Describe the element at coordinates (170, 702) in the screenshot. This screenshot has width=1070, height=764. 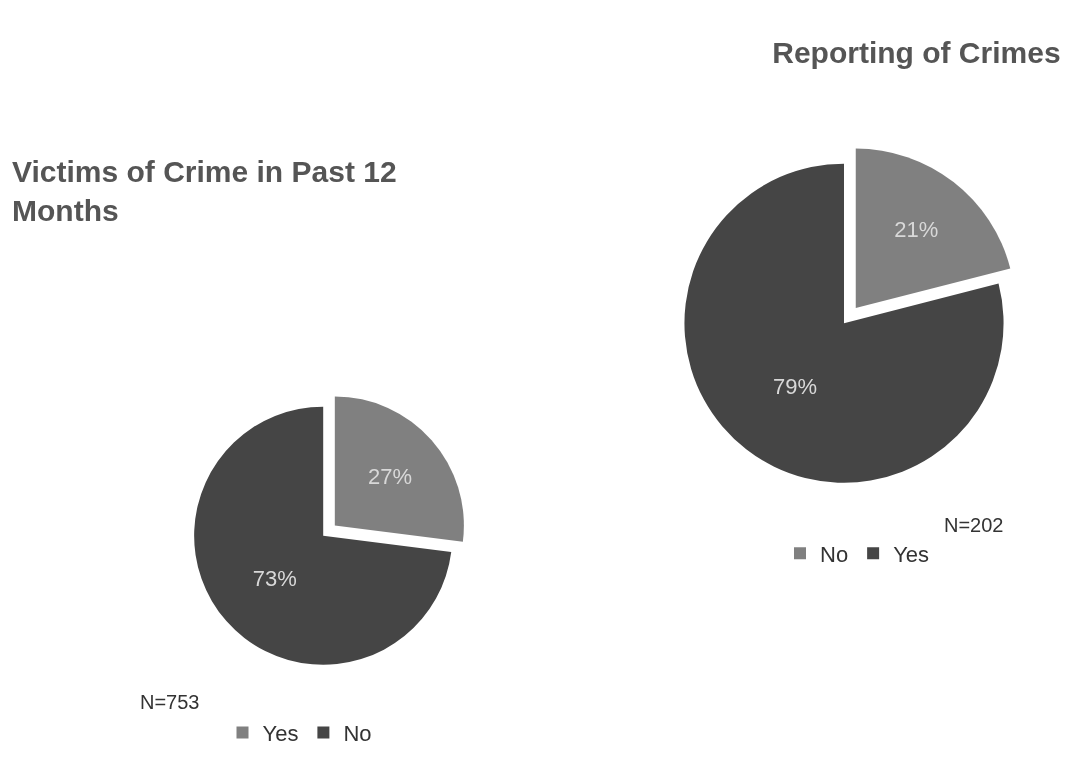
I see `text: N=753` at that location.